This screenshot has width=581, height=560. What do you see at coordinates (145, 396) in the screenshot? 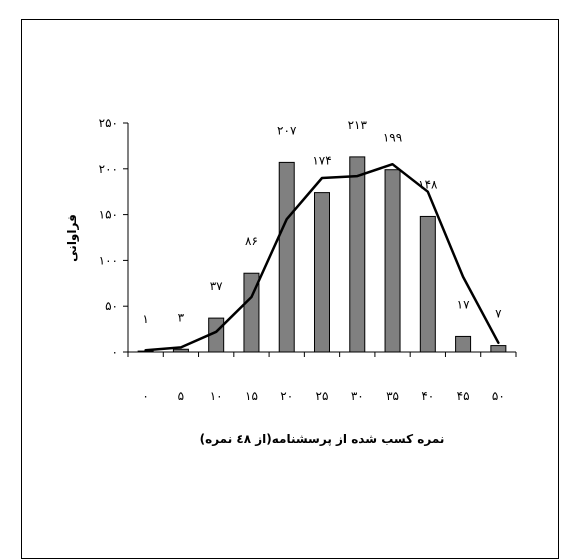
I see `x-tick-label: ۰` at bounding box center [145, 396].